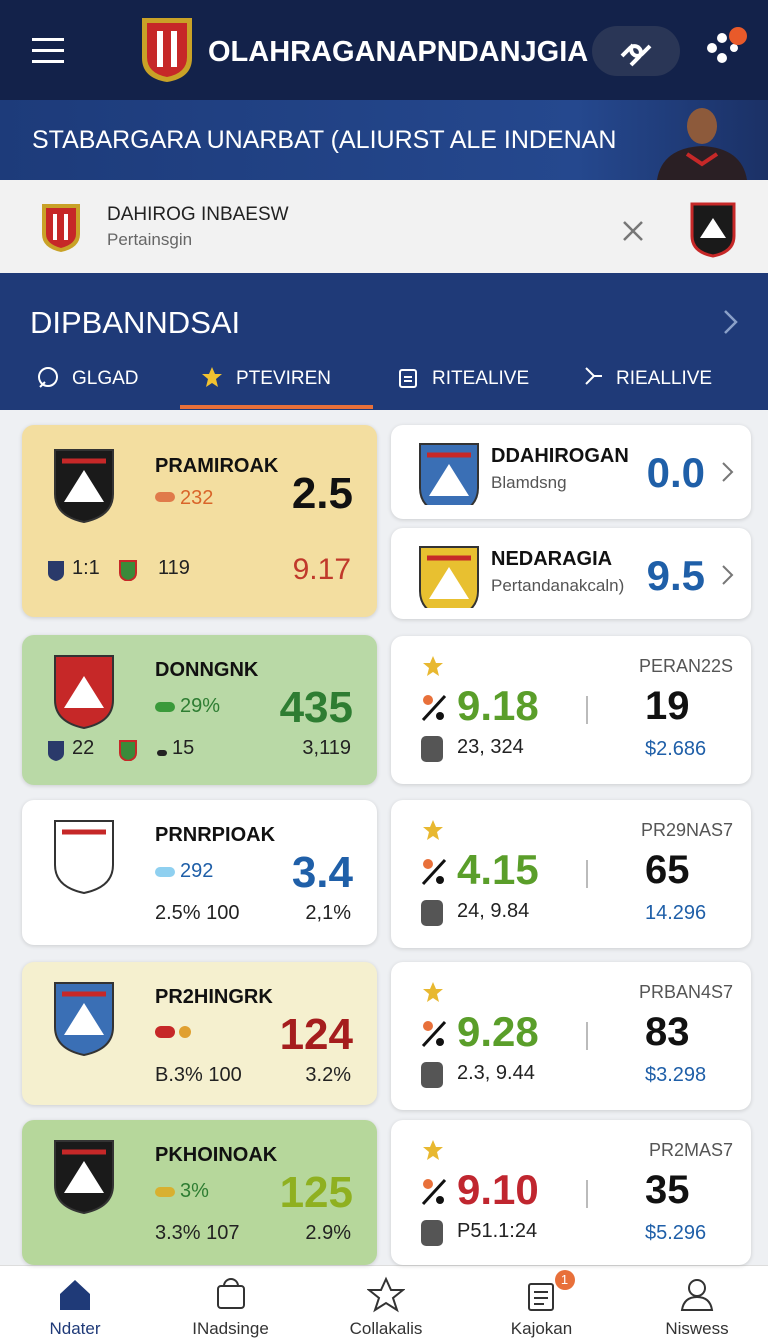 The height and width of the screenshot is (1344, 768). Describe the element at coordinates (664, 378) in the screenshot. I see `tab: RIEALLIVE` at that location.